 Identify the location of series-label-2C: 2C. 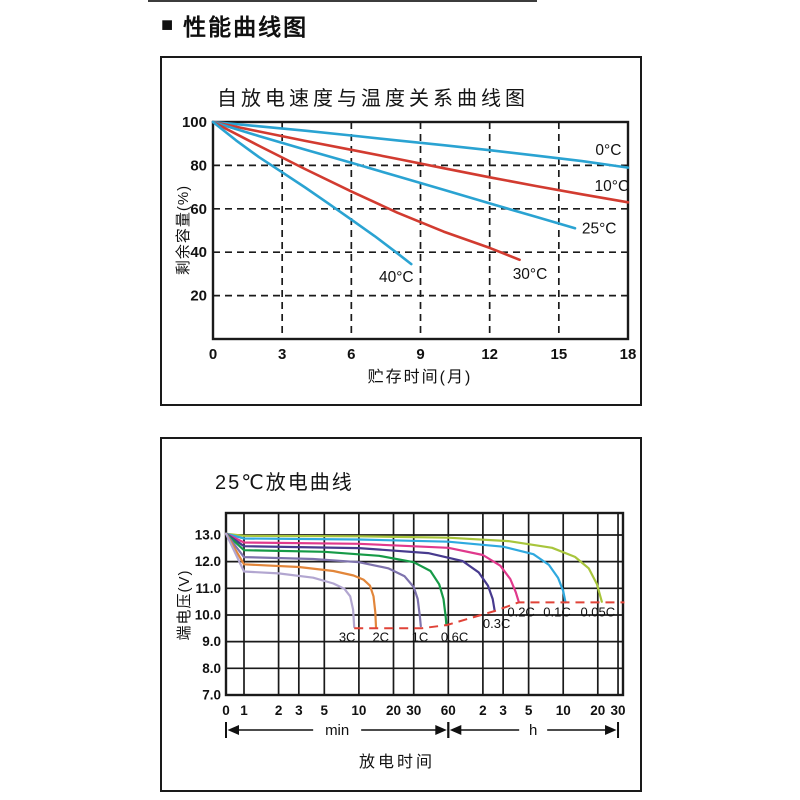
(380, 637).